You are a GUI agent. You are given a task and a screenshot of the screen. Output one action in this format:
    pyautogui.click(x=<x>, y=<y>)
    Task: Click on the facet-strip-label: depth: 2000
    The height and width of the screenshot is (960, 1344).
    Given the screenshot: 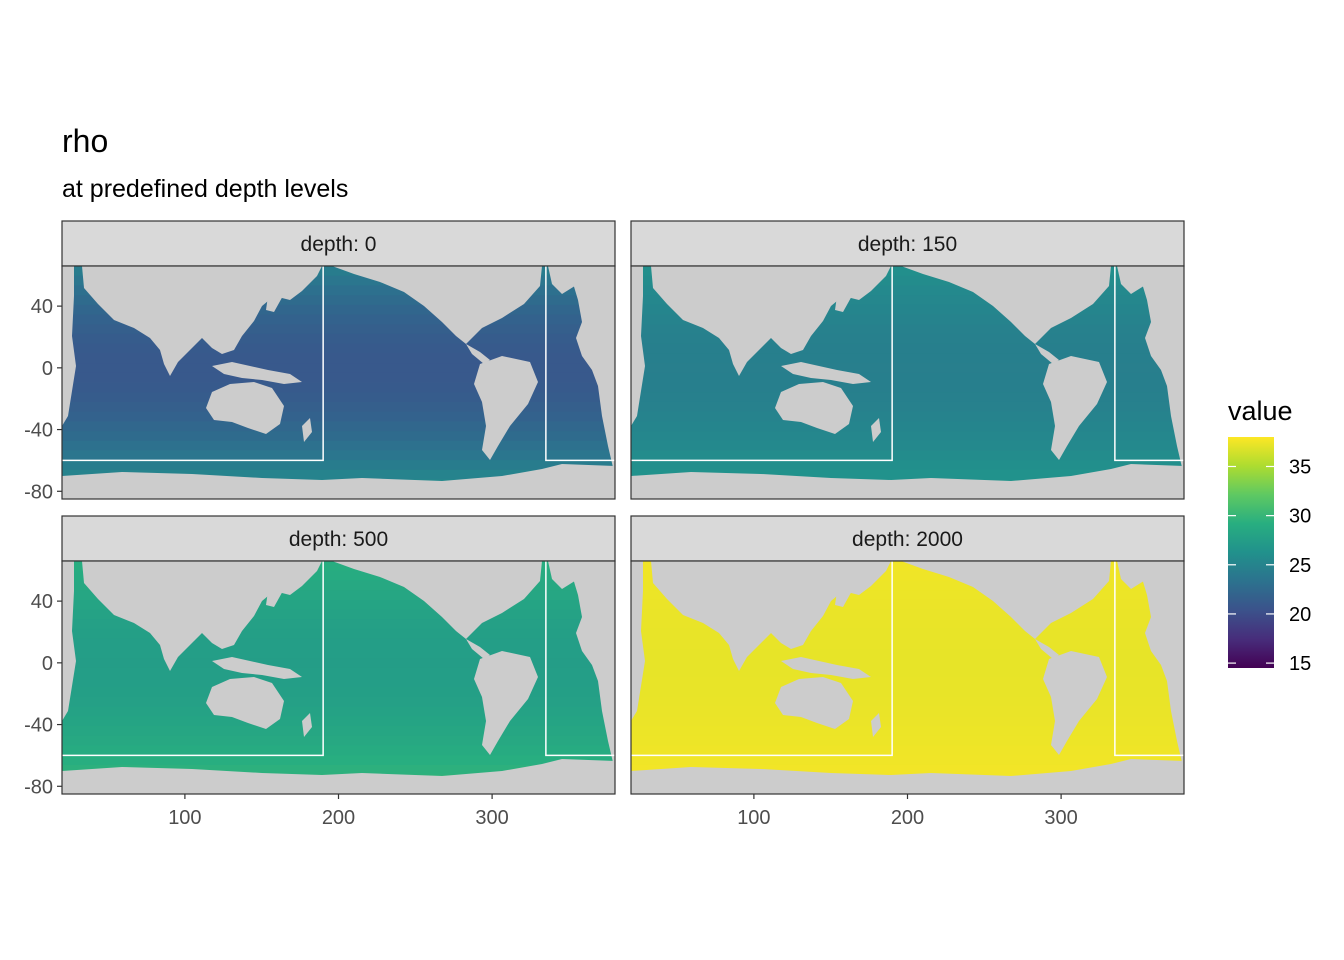 What is the action you would take?
    pyautogui.click(x=907, y=539)
    